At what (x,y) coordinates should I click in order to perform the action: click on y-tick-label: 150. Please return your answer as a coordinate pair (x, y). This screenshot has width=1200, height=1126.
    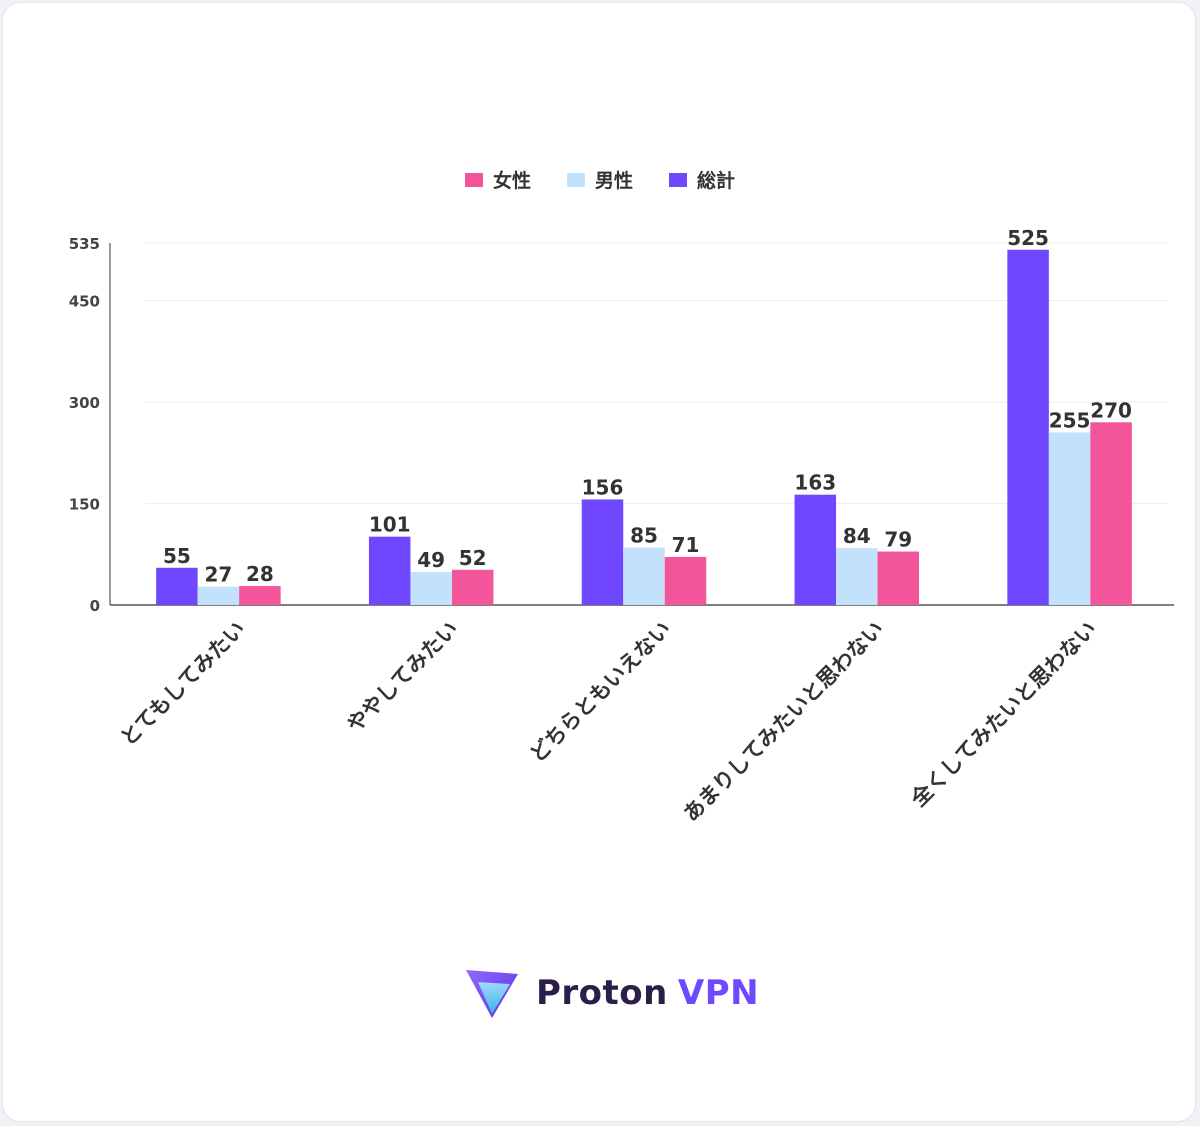
    Looking at the image, I should click on (84, 505).